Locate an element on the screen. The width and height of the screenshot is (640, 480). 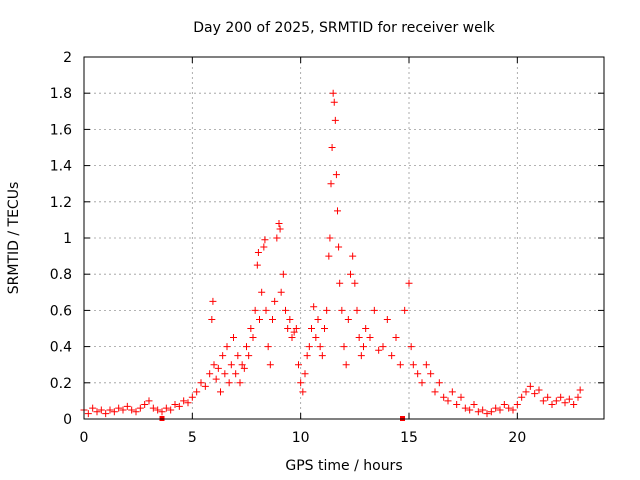
y-tick-label: 0.8 is located at coordinates (61, 275).